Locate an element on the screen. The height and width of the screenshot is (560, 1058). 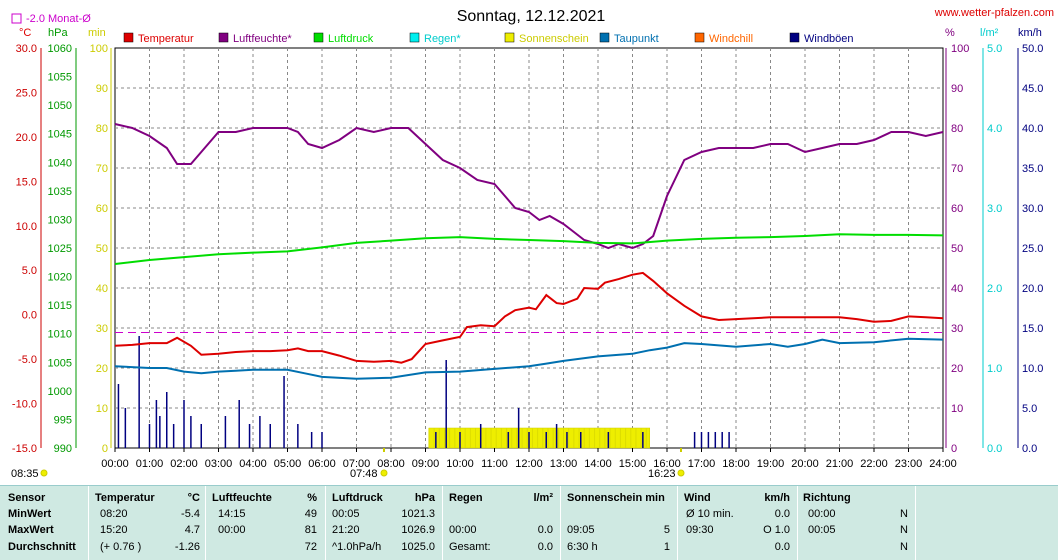
sunshine-bars is located at coordinates (539, 438).